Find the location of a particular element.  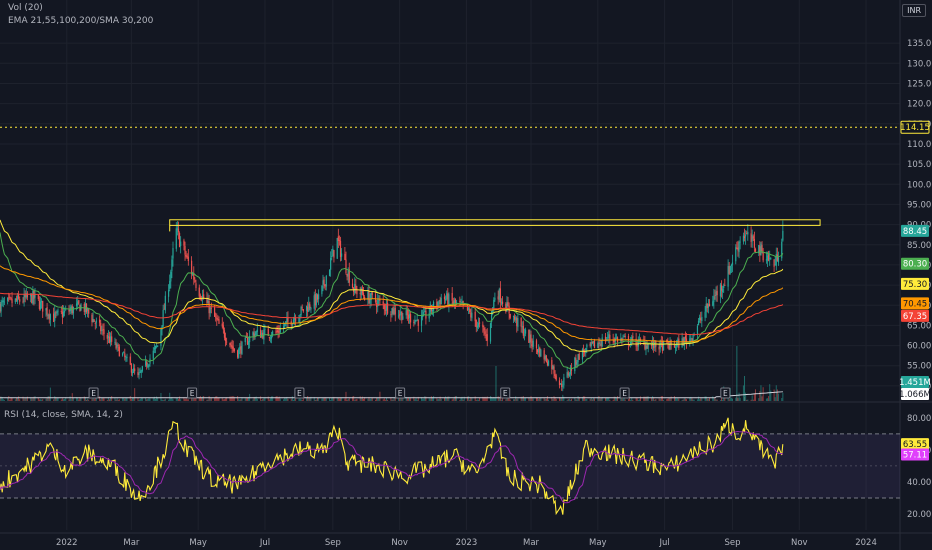

time-tick-label: Mar is located at coordinates (531, 543).